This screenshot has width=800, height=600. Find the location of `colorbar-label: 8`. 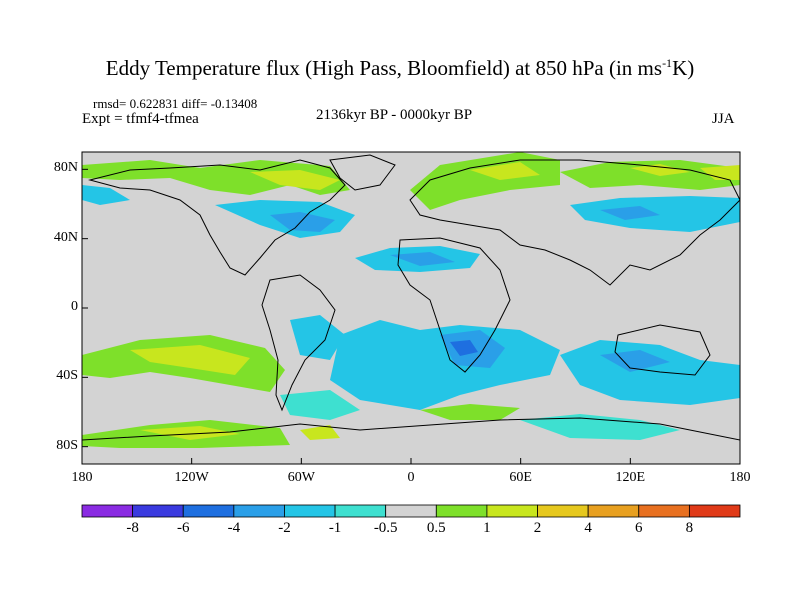

colorbar-label: 8 is located at coordinates (689, 528).